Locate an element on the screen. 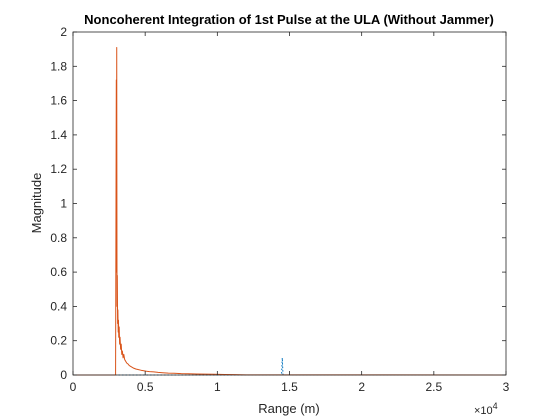 This screenshot has height=420, width=560. y-tick-label: 0.6 is located at coordinates (58, 272).